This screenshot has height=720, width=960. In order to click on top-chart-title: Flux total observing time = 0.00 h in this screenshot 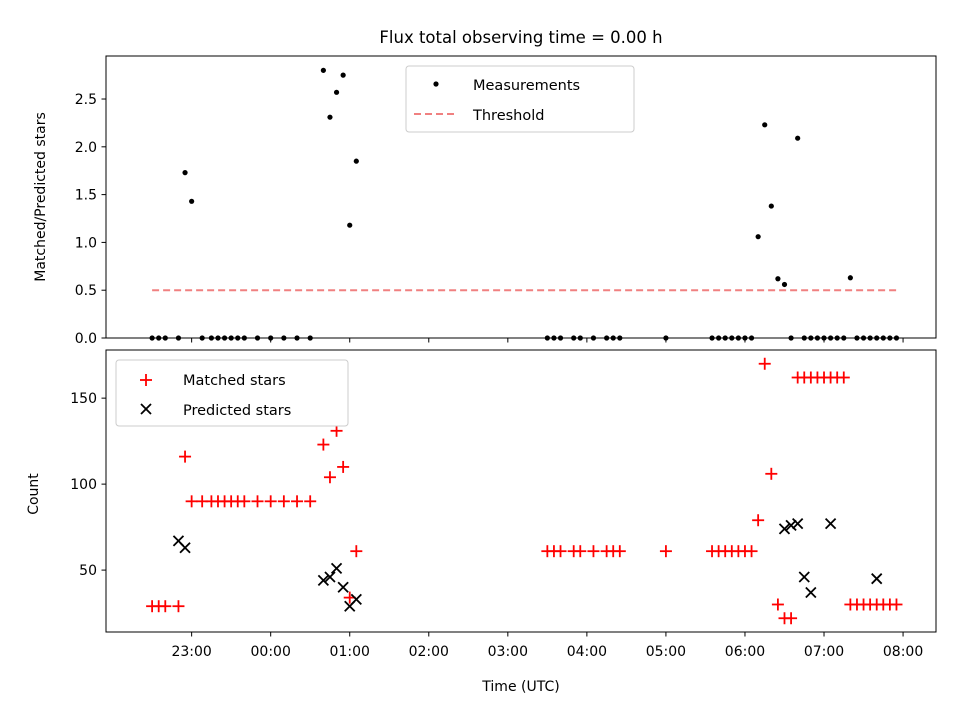, I will do `click(520, 37)`.